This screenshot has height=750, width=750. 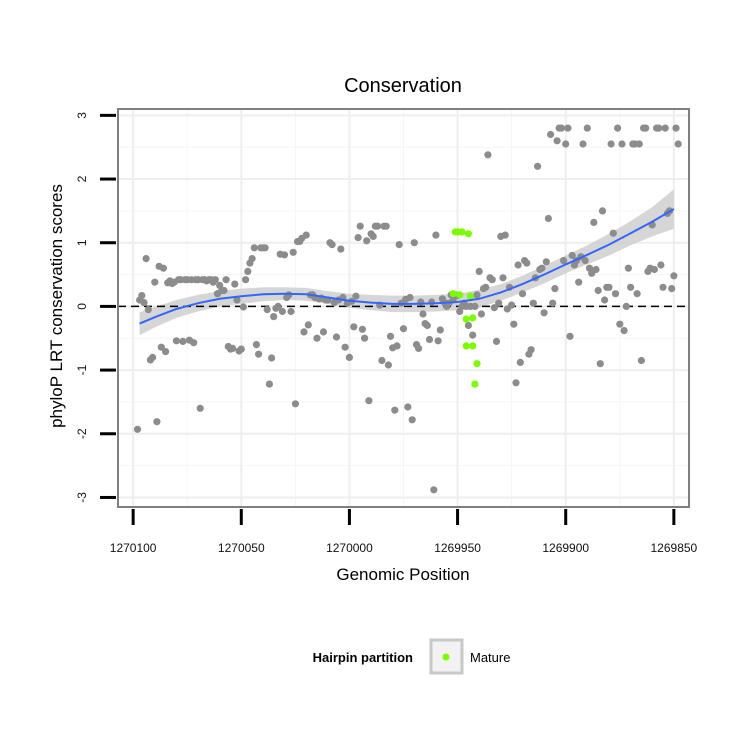 I want to click on x-tick-label: 1270100, so click(x=133, y=548).